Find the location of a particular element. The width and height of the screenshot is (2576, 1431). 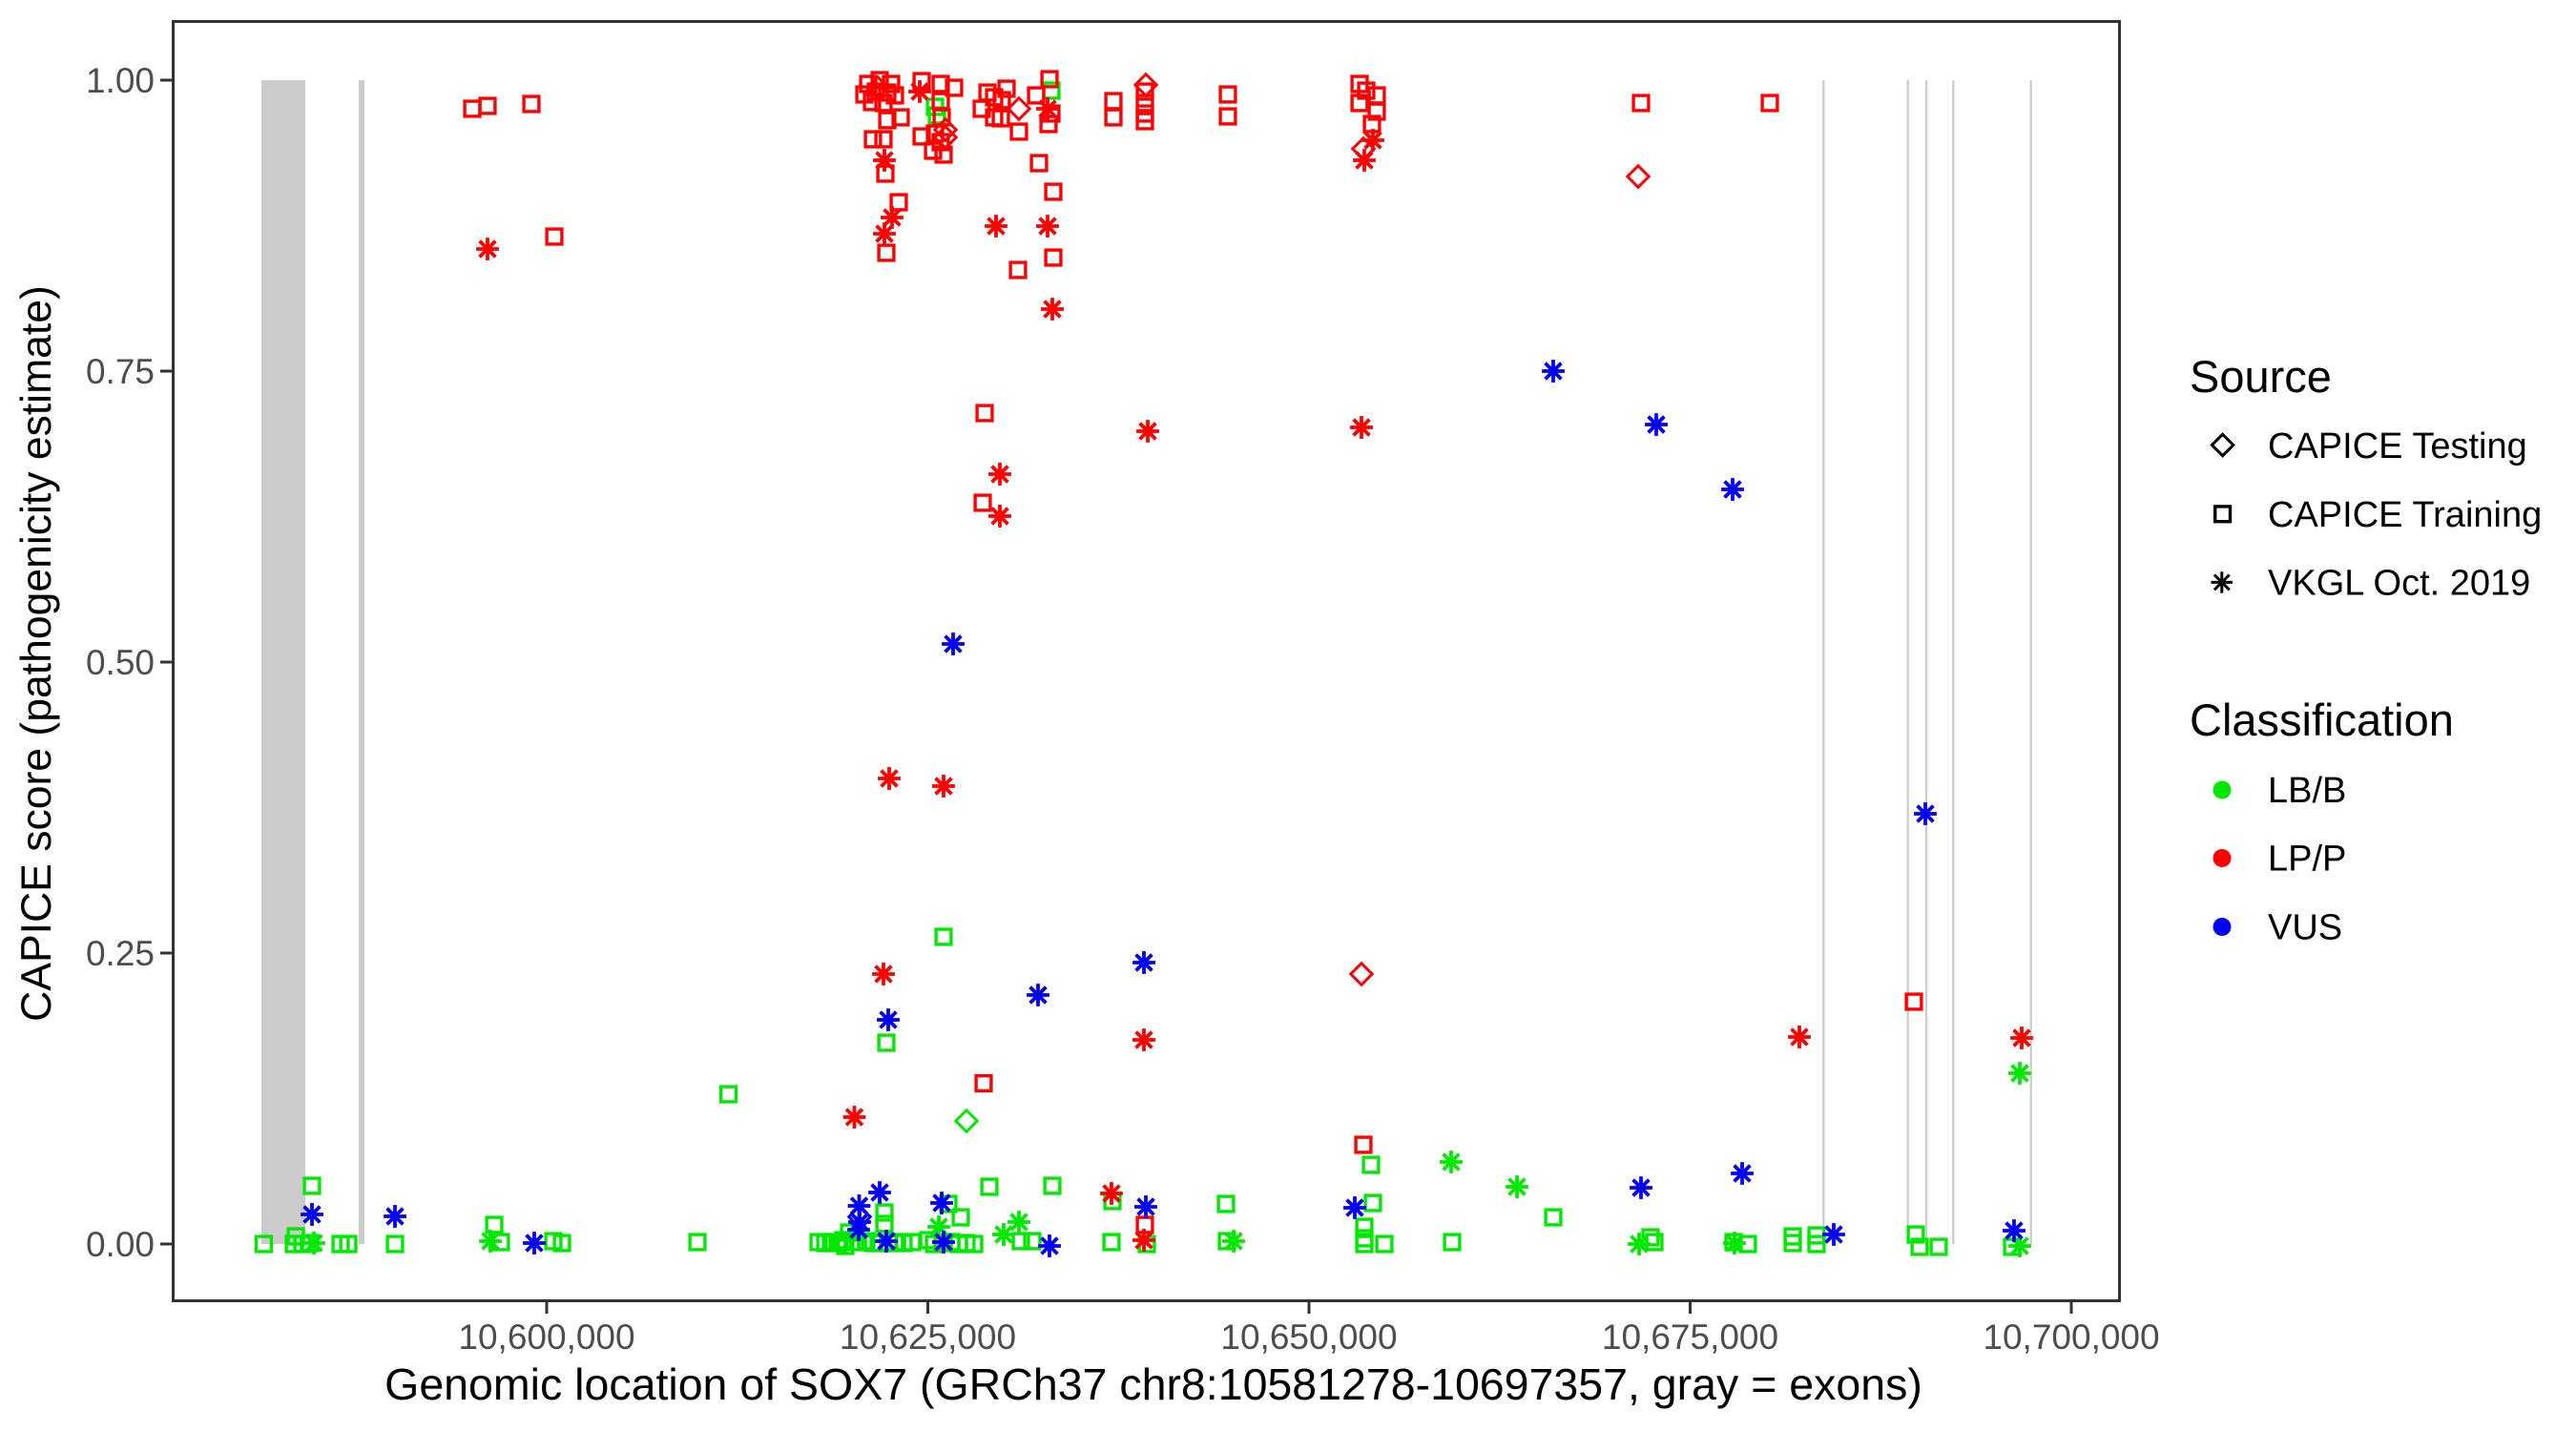

svg-text: VUS is located at coordinates (2305, 928).